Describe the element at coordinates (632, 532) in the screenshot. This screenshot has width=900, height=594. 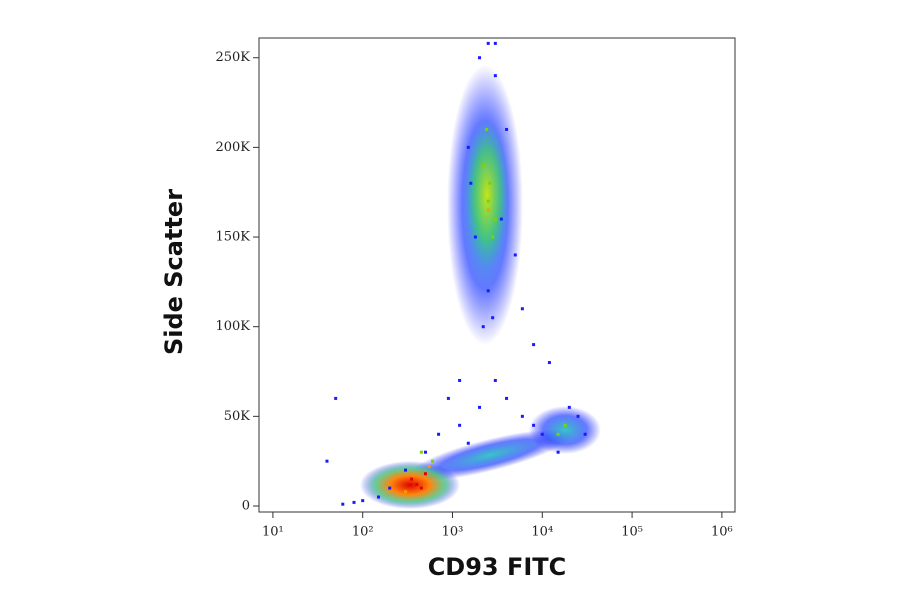
I see `x-tick-label: 10⁵` at that location.